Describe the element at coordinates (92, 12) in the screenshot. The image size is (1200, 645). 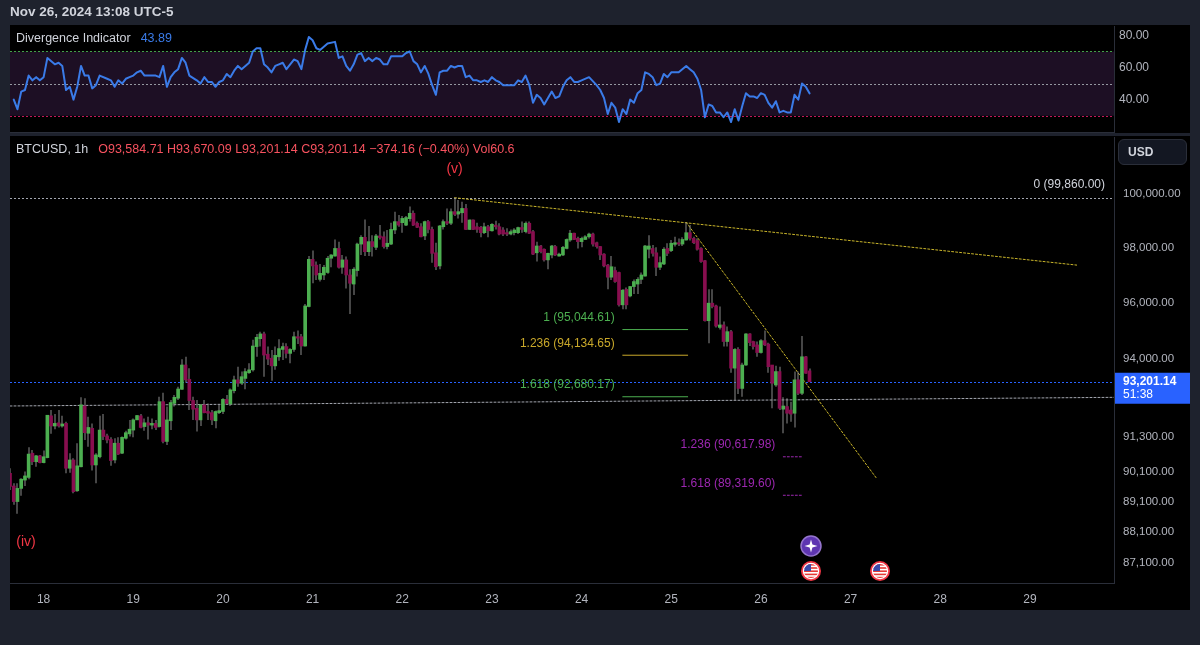
I see `text: Nov 26, 2024 13:08 UTC-5` at that location.